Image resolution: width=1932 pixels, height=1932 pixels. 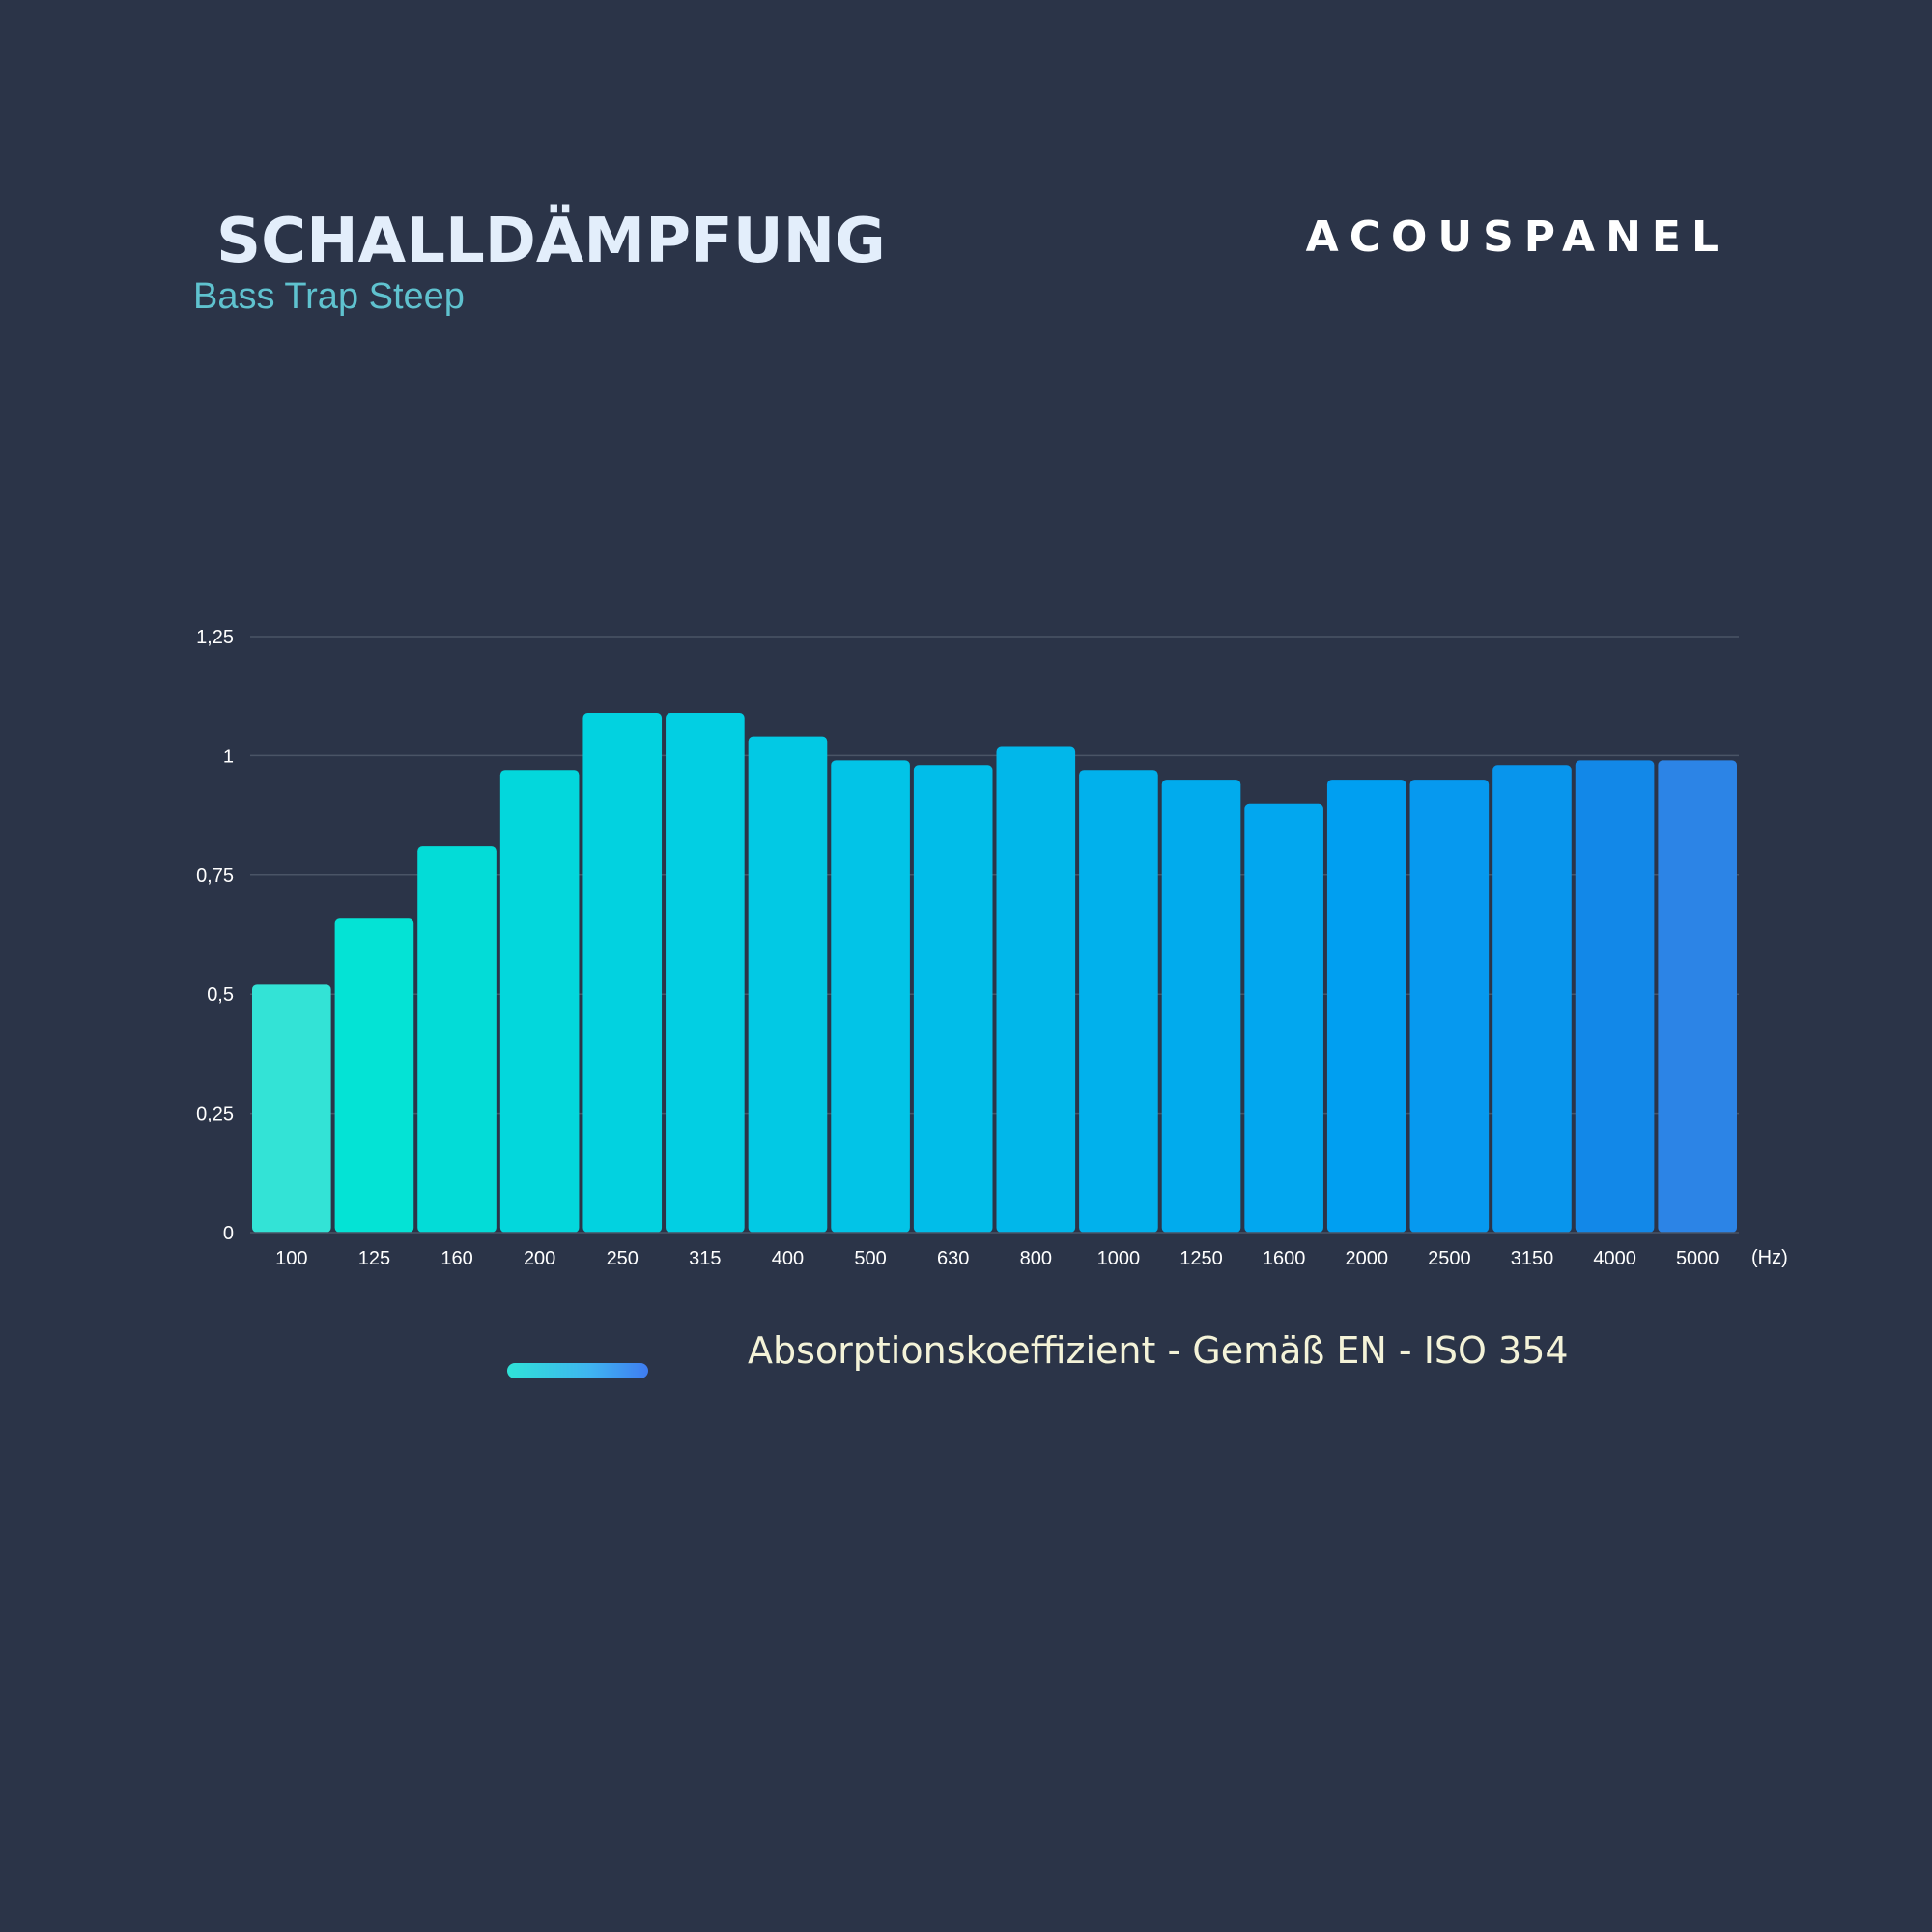 What do you see at coordinates (1614, 1258) in the screenshot?
I see `x-tick-label: 4000` at bounding box center [1614, 1258].